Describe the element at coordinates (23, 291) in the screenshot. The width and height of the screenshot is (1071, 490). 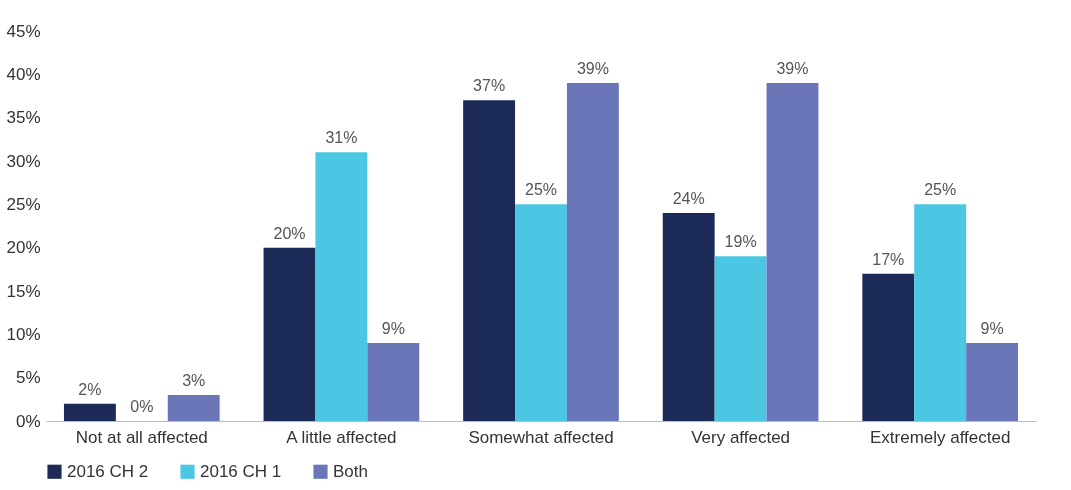
I see `y-tick-label: 15%` at that location.